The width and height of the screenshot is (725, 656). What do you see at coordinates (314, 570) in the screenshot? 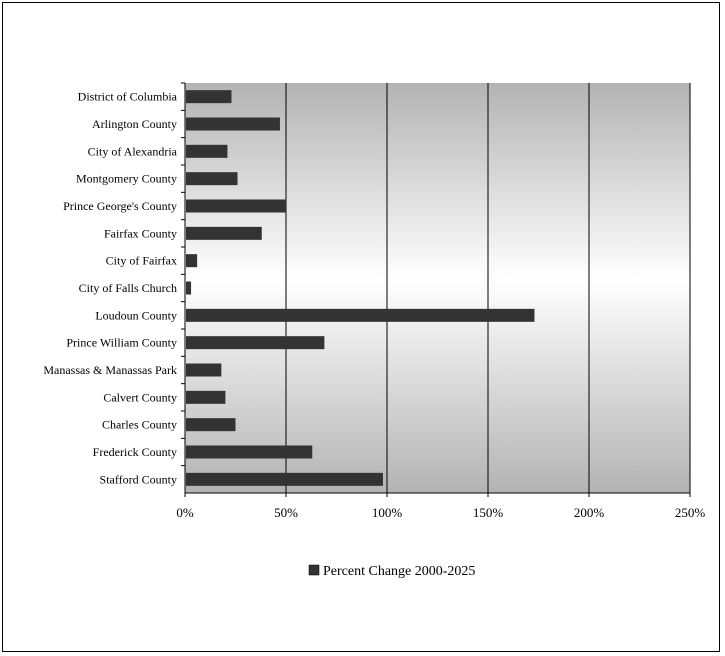
I see `legend-swatch` at bounding box center [314, 570].